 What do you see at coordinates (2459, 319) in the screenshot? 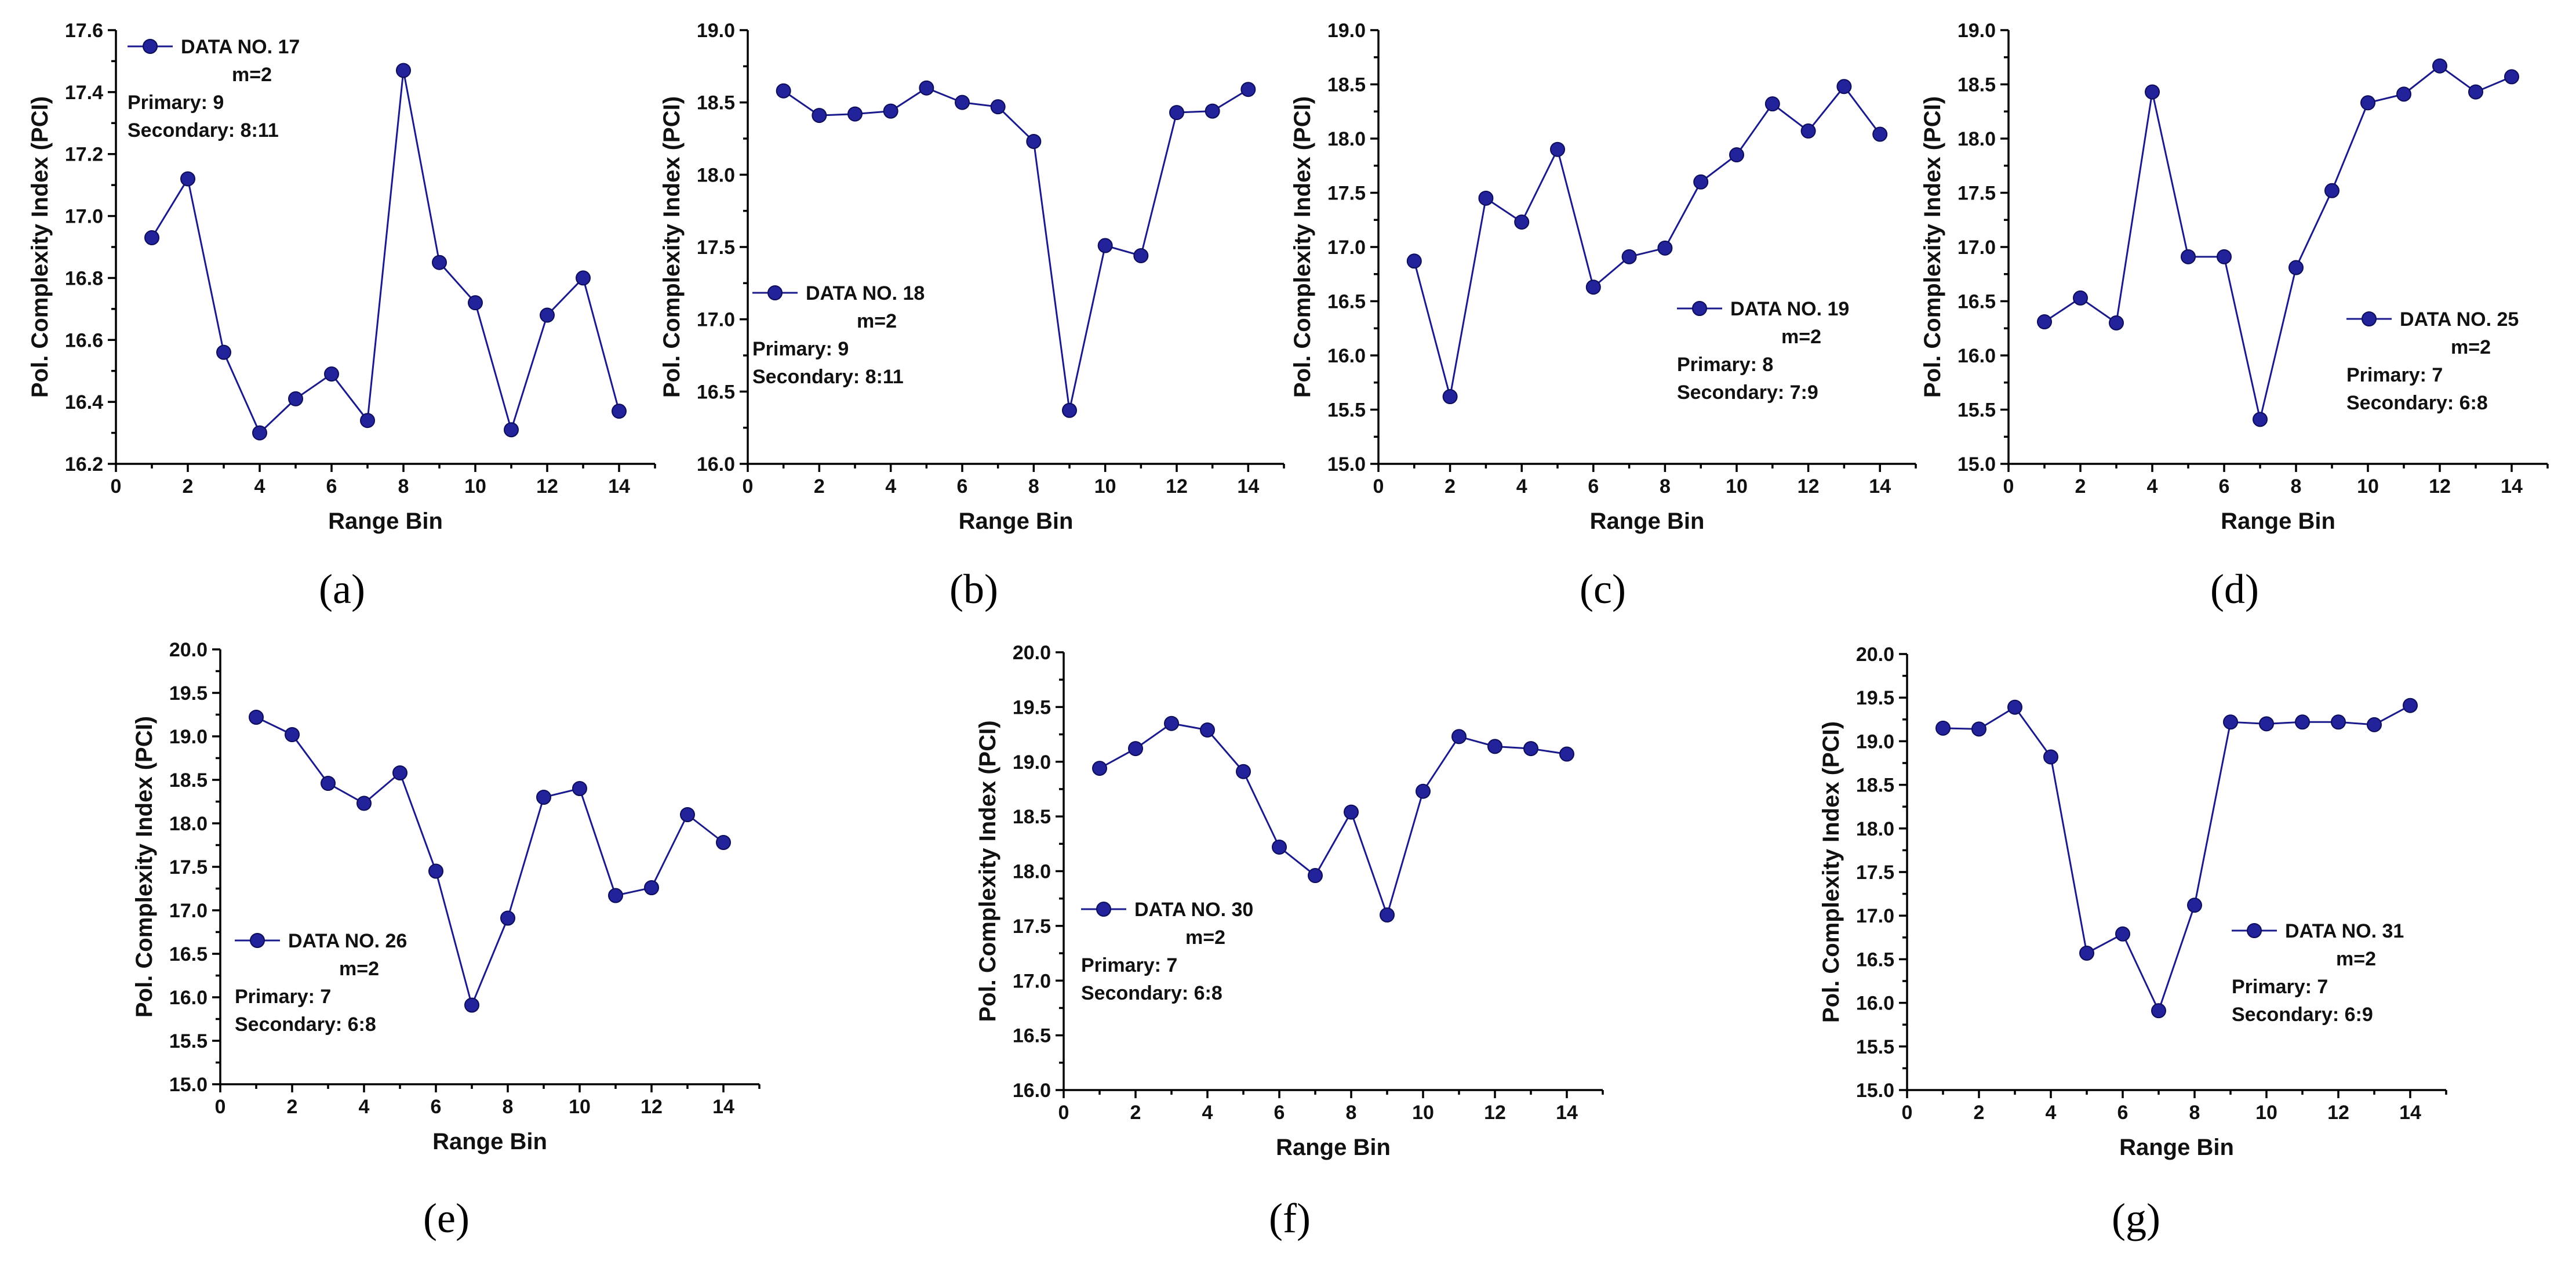
I see `legend-series-name: DATA NO. 25` at bounding box center [2459, 319].